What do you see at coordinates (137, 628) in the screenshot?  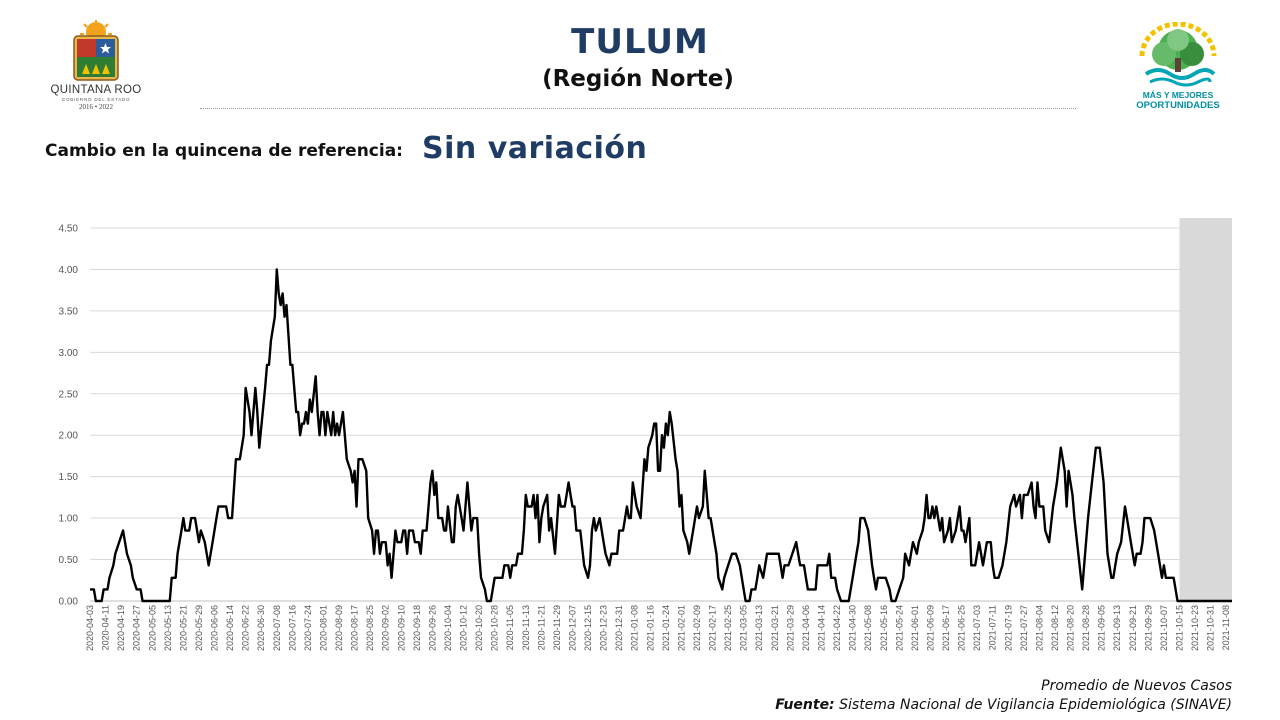 I see `x-tick-label: 2020-04-27` at bounding box center [137, 628].